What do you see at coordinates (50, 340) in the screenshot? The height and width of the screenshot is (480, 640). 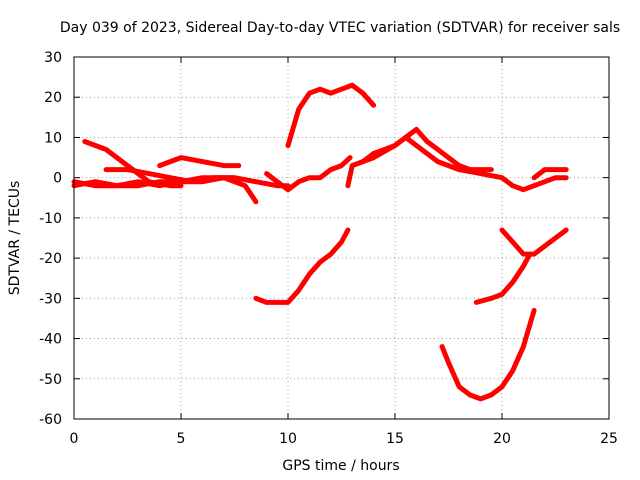 I see `y-tick-label: -40` at bounding box center [50, 340].